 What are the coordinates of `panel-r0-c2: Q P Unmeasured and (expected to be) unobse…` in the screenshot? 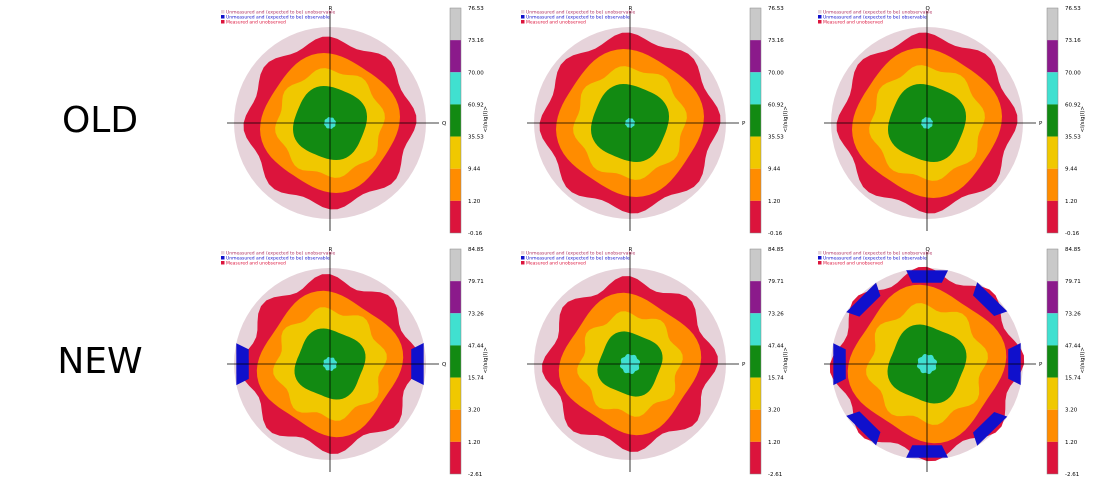 It's located at (952, 121).